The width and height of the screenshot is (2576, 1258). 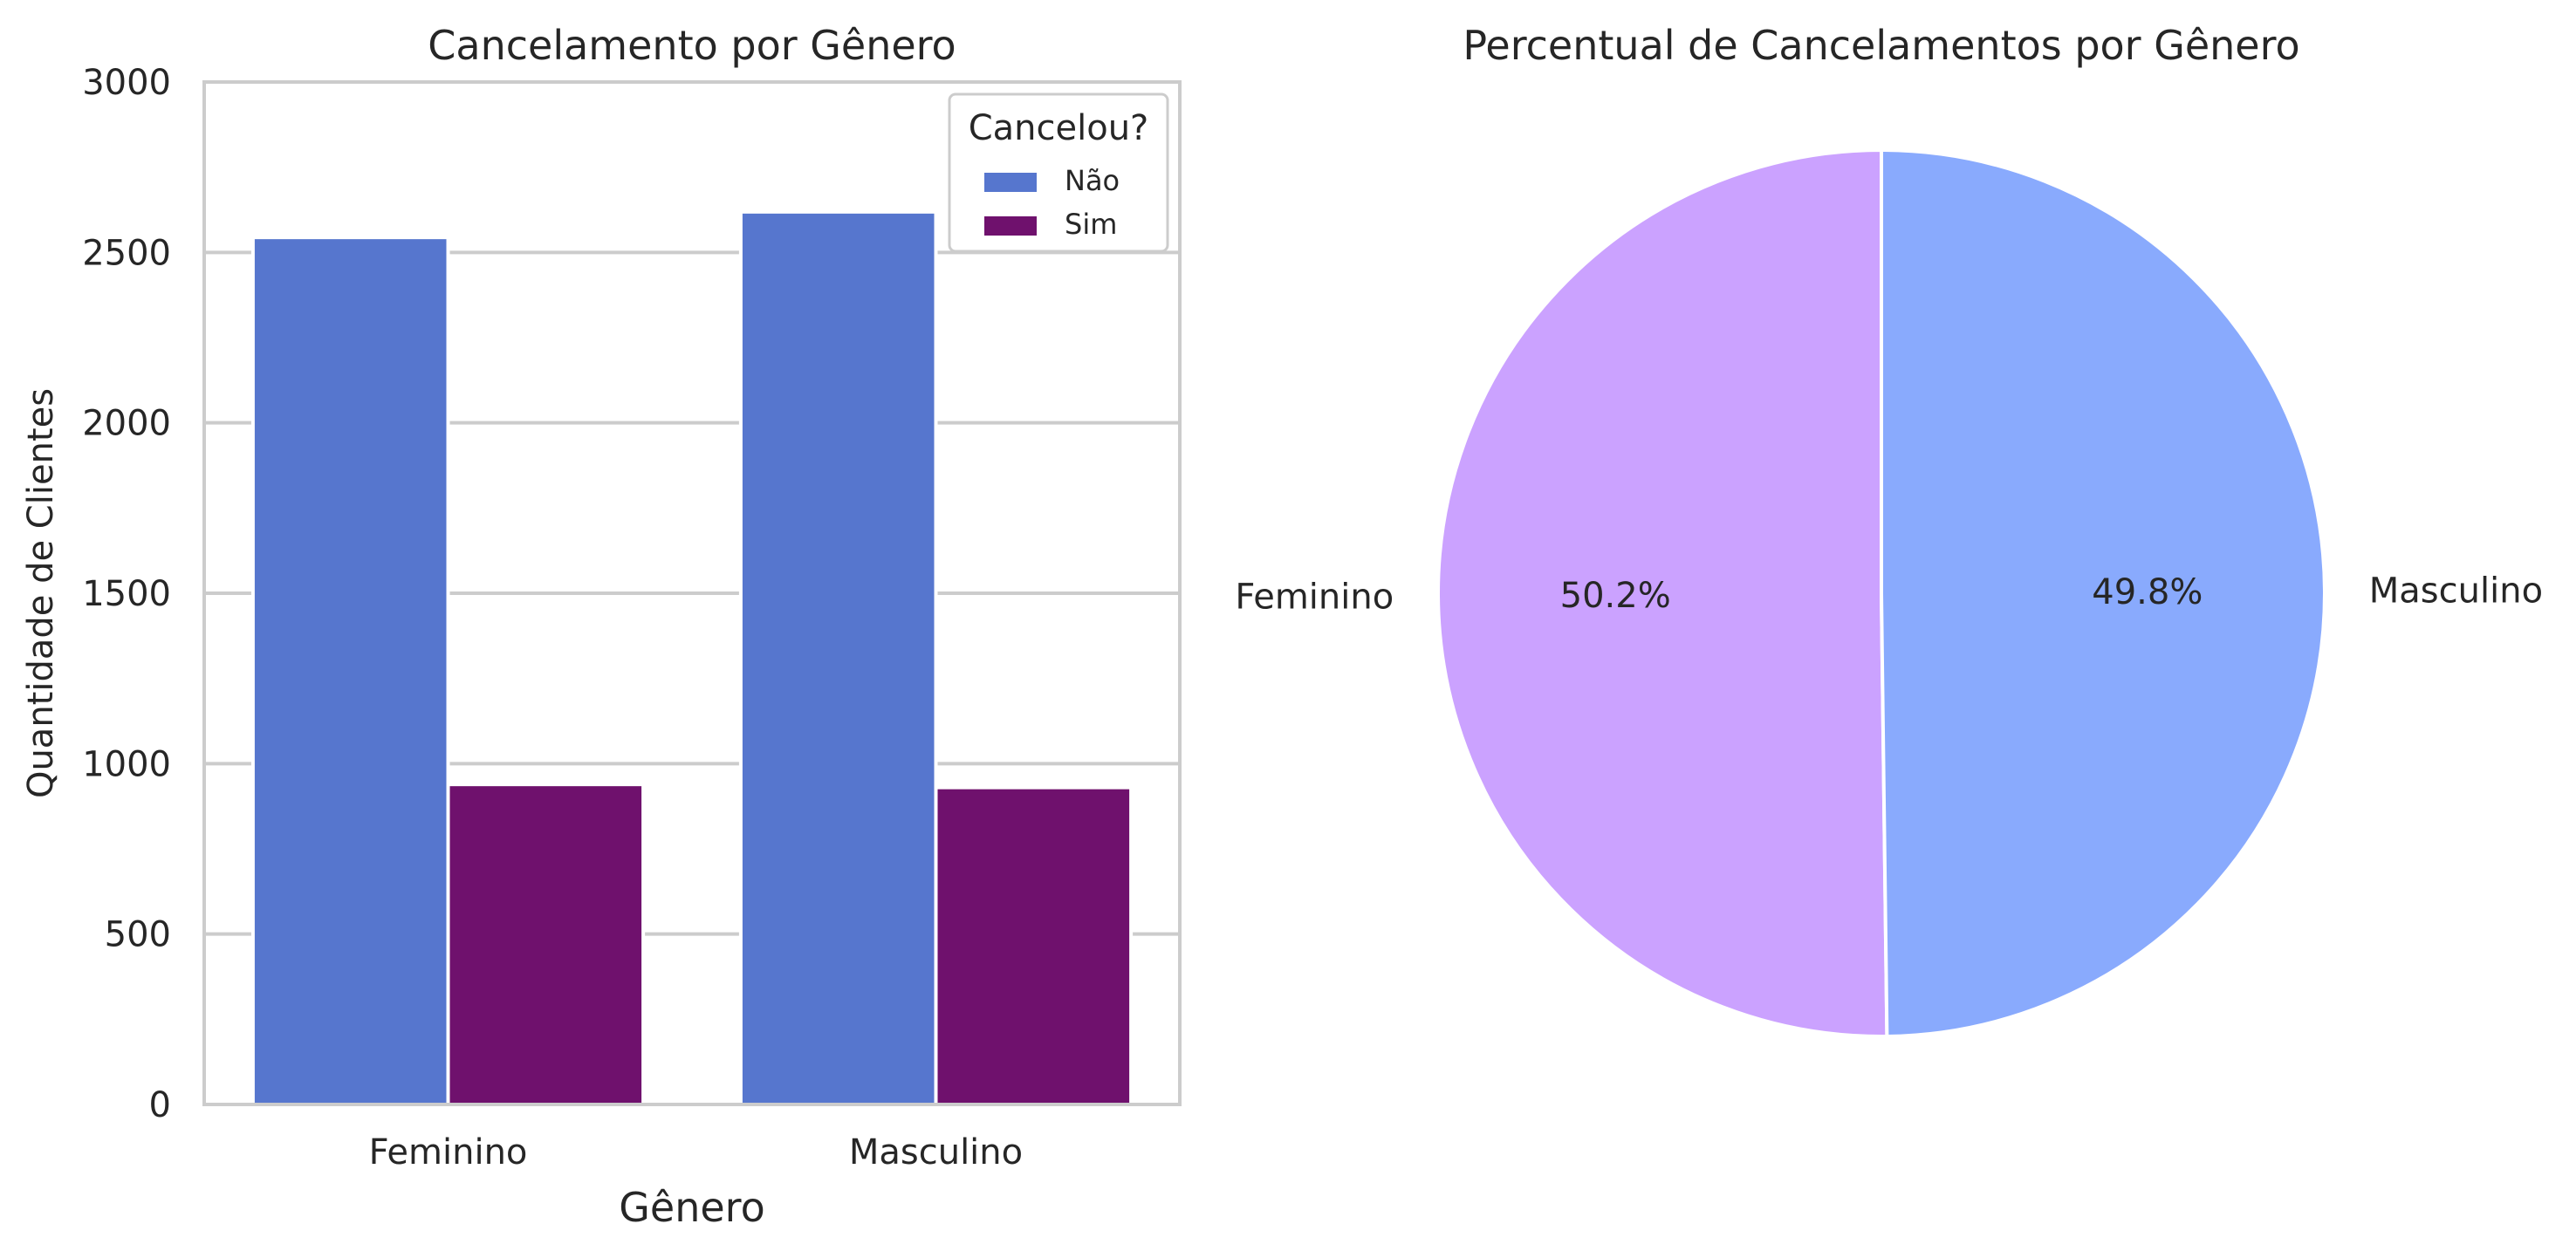 I want to click on bar-masculino-nao, so click(x=838, y=657).